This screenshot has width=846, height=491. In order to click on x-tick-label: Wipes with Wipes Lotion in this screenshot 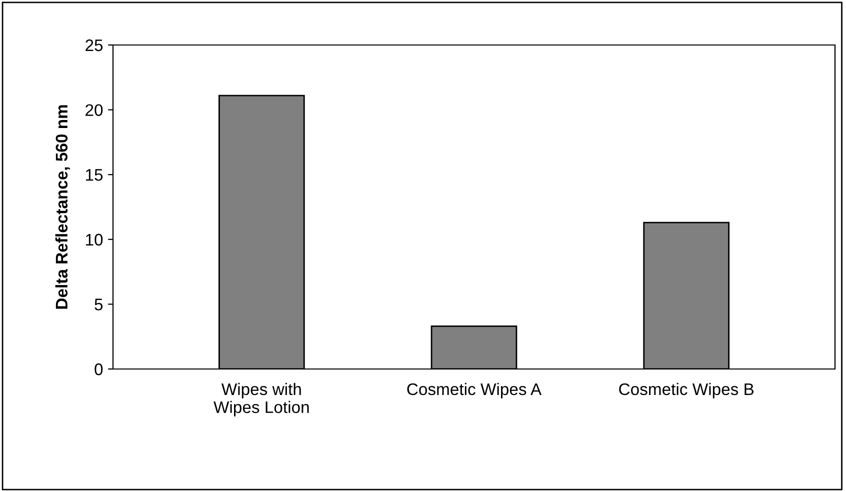, I will do `click(261, 399)`.